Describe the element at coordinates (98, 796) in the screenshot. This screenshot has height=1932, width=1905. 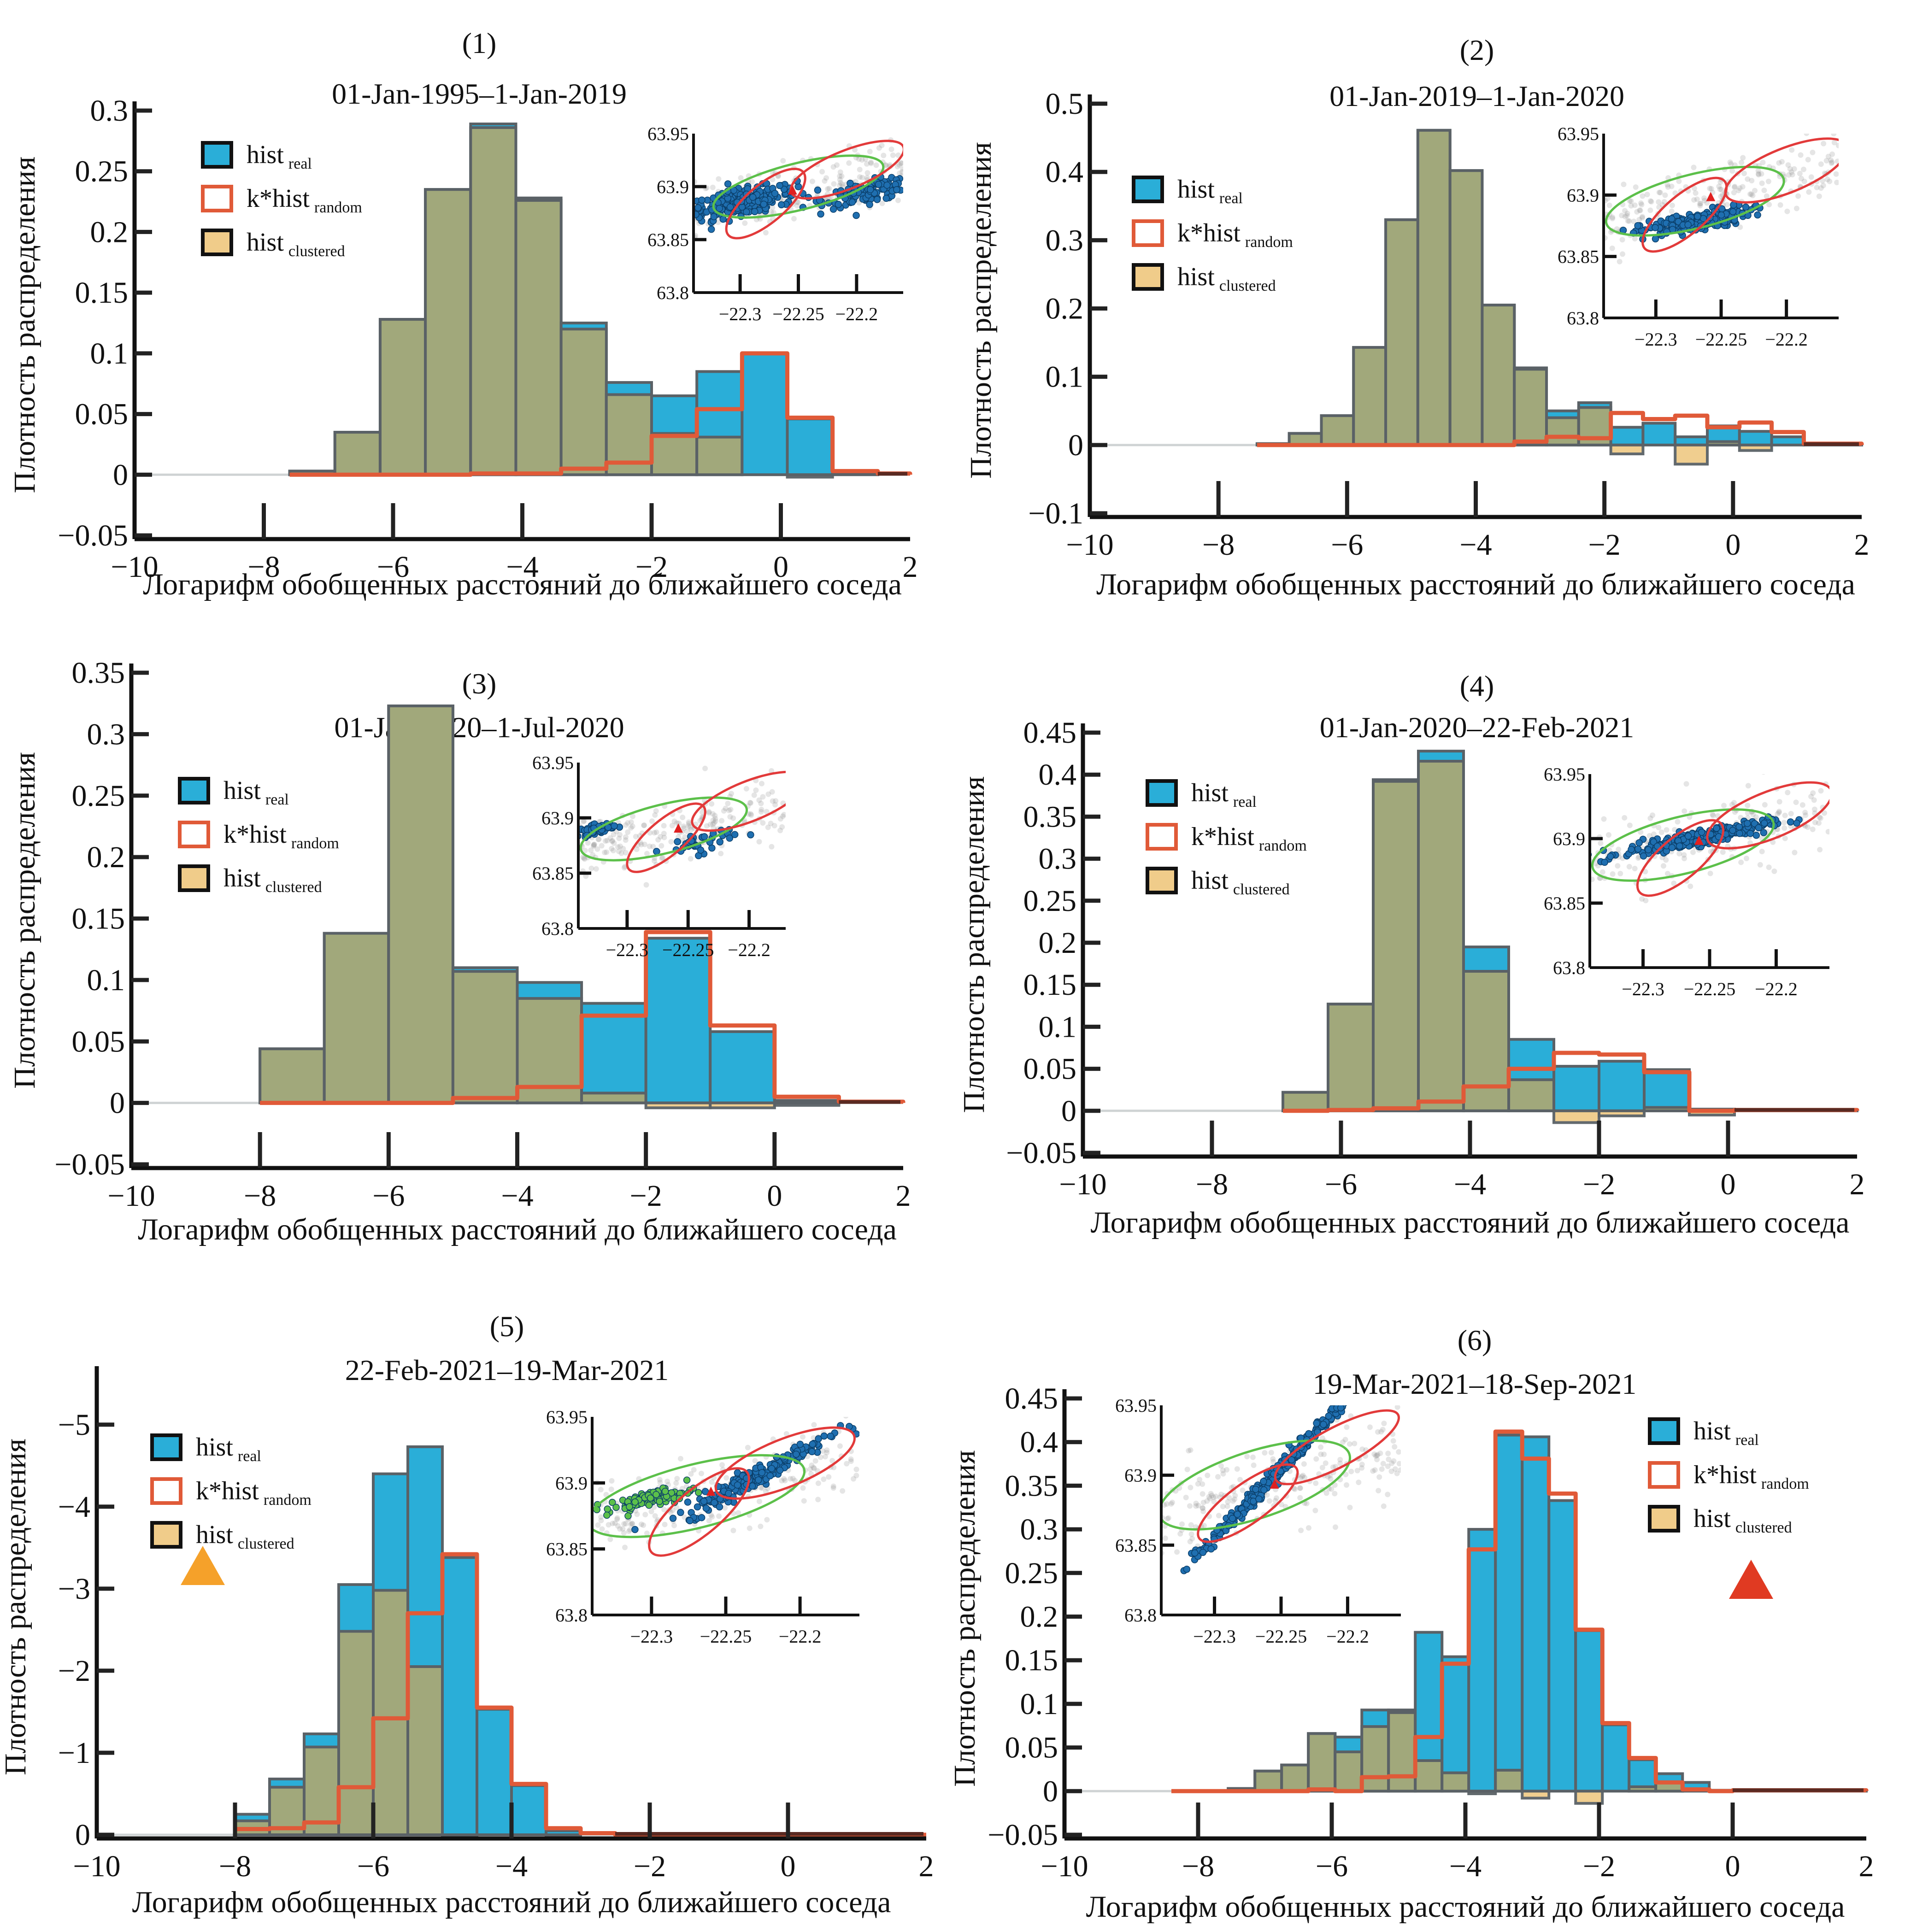
I see `y-tick-label: 0.25` at that location.